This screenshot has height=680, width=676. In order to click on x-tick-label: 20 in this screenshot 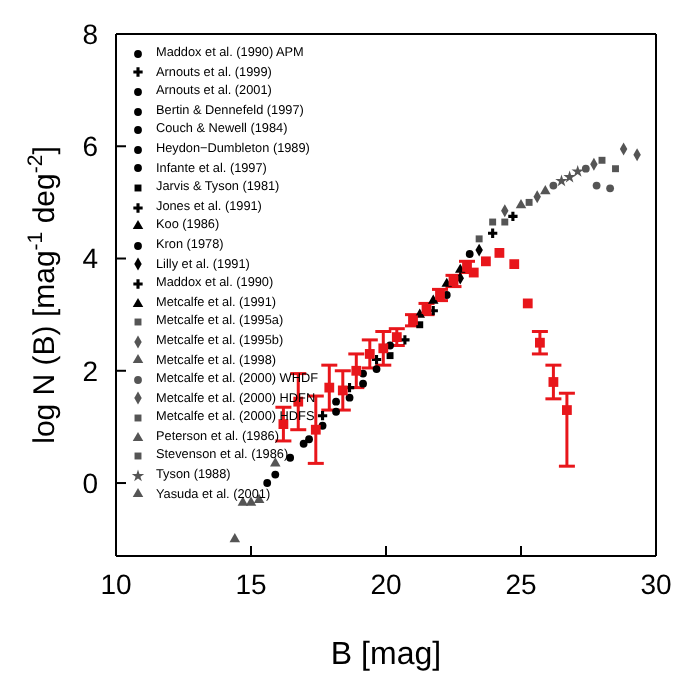, I will do `click(386, 583)`.